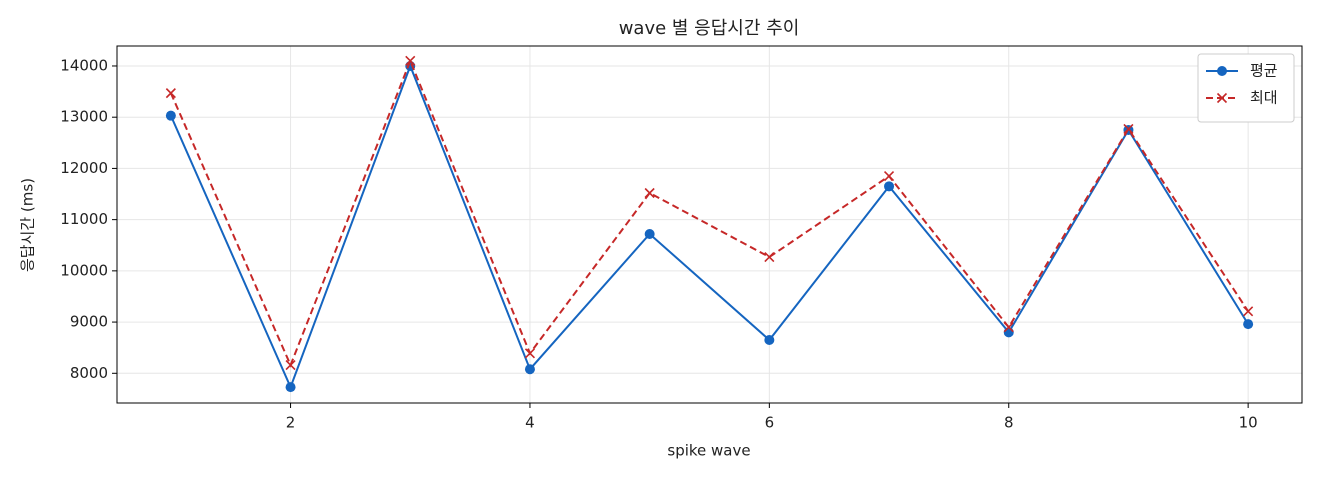 The image size is (1320, 484). I want to click on y-tick-label: 10000, so click(84, 270).